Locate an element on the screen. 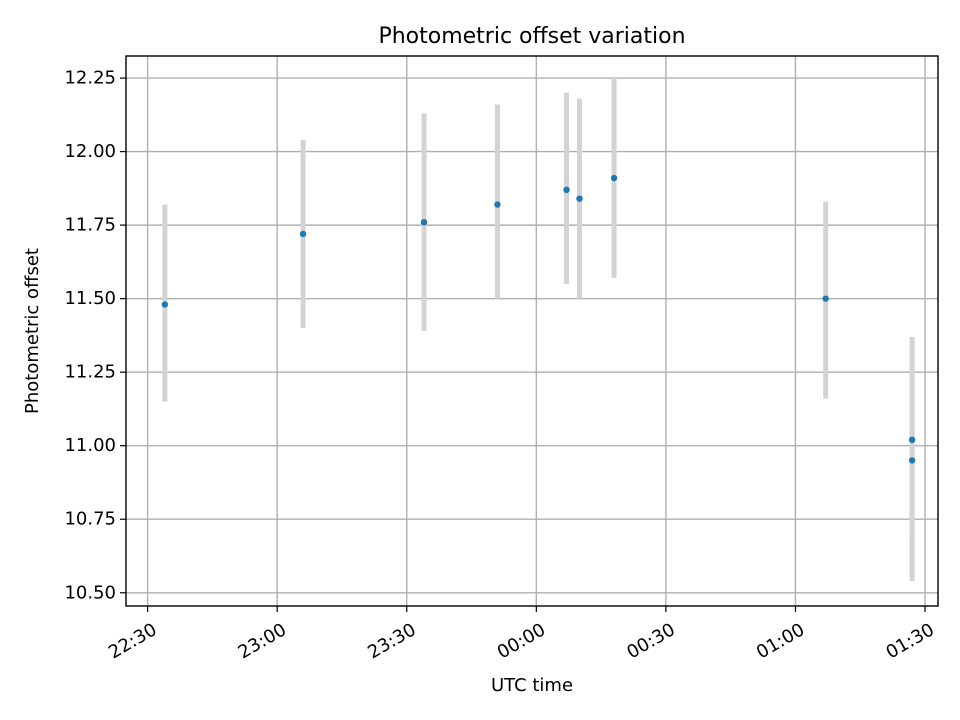 The height and width of the screenshot is (720, 960). x-axis-label: UTC time is located at coordinates (532, 685).